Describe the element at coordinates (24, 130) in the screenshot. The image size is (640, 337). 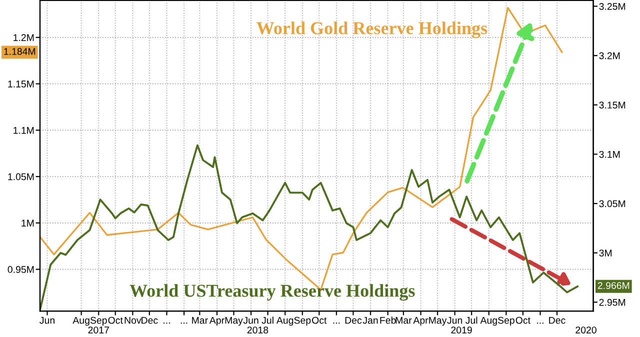
I see `y-tick-label: 1.1M` at that location.